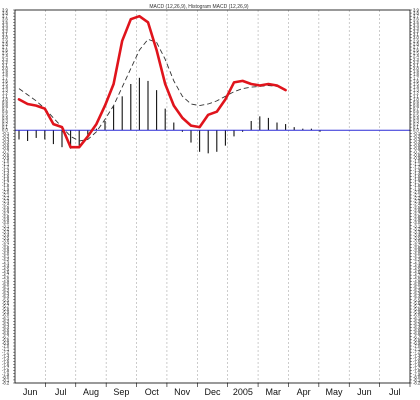  Describe the element at coordinates (6, 346) in the screenshot. I see `y-tick-label-left: -7.0` at that location.